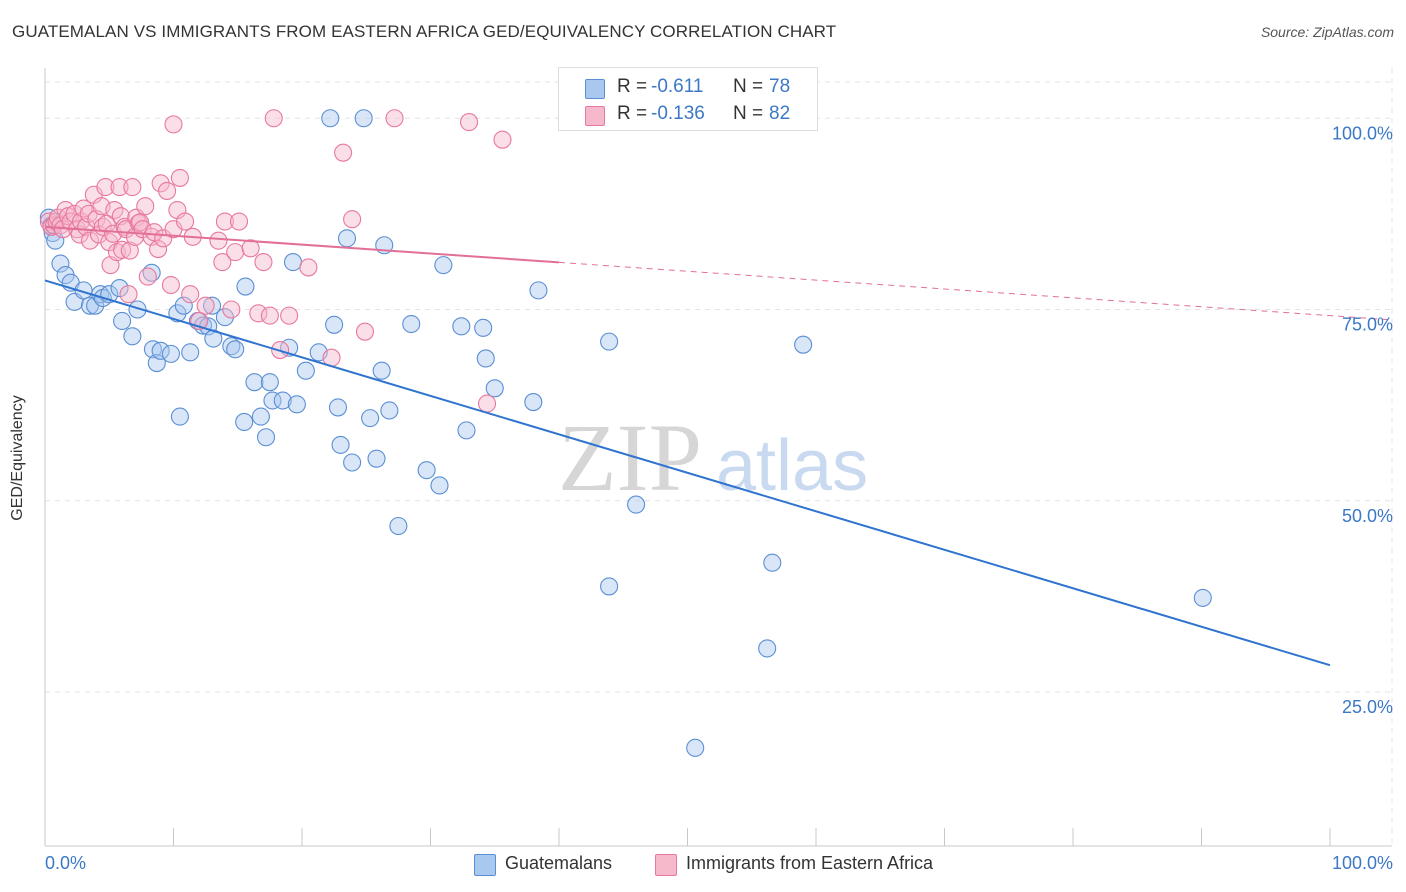 Image resolution: width=1406 pixels, height=892 pixels. I want to click on watermark-zip: ZIP, so click(630, 457).